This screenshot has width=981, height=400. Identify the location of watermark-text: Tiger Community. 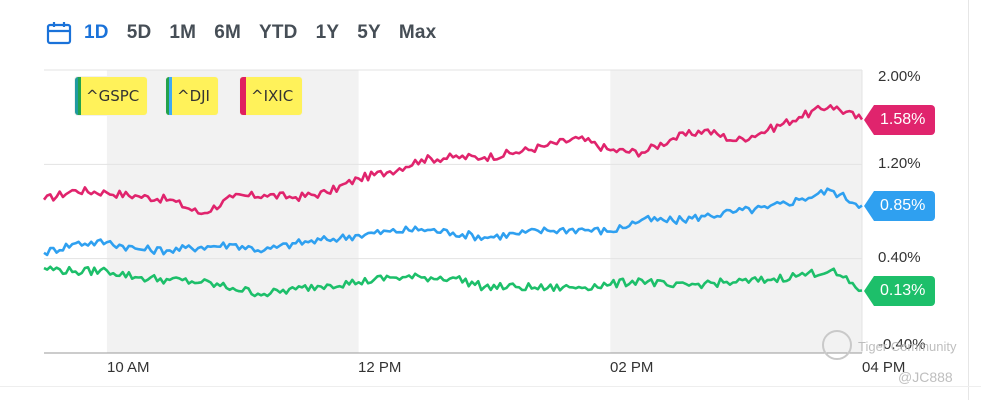
(907, 346).